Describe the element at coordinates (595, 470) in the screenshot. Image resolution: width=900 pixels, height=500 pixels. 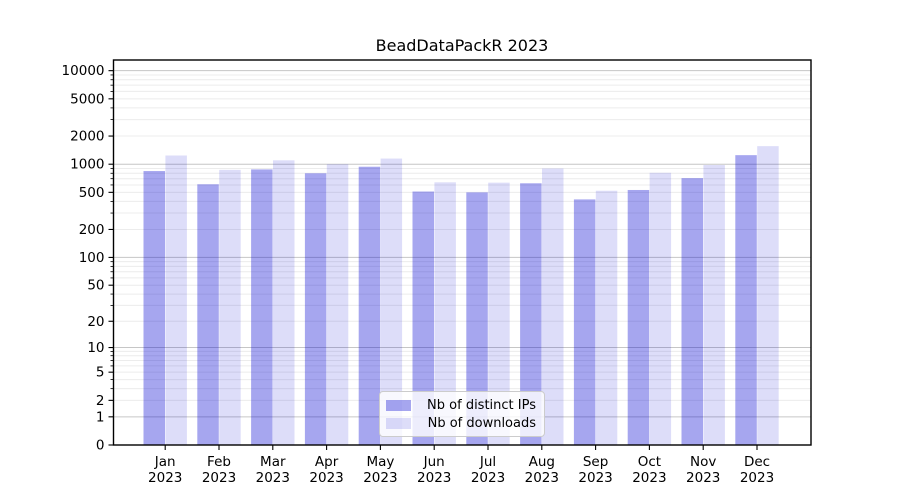
I see `x-tick-label: Sep 2023` at that location.